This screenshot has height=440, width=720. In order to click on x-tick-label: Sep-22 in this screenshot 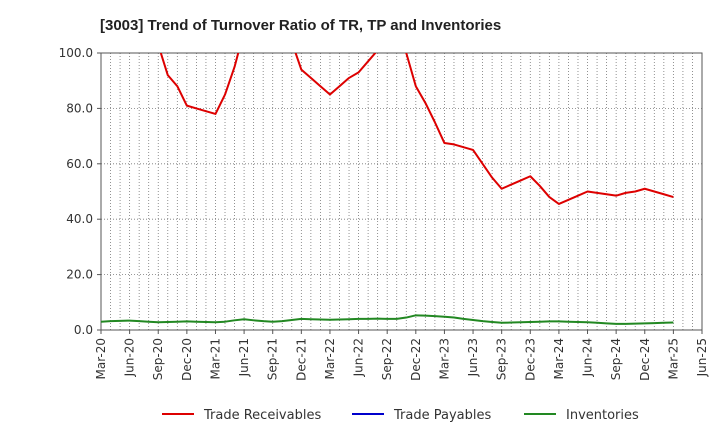, I will do `click(387, 359)`.